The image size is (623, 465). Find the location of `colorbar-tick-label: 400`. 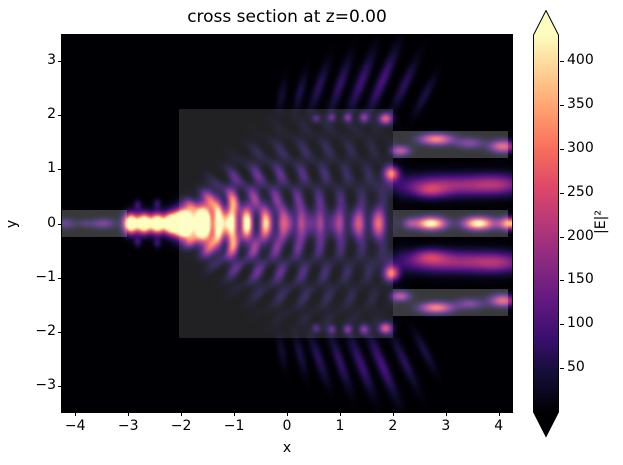

colorbar-tick-label: 400 is located at coordinates (580, 60).